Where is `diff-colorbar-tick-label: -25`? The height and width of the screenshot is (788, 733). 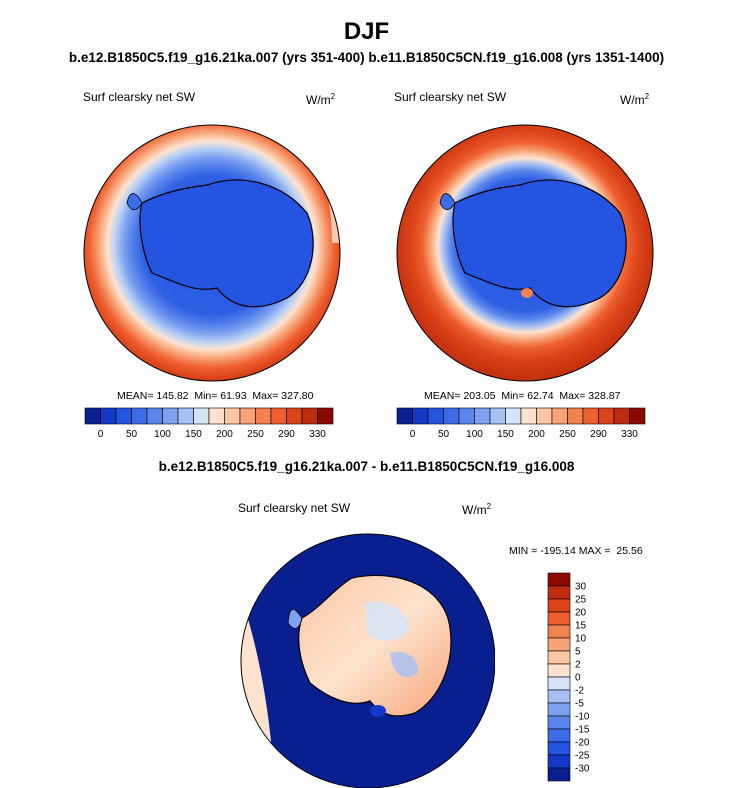 diff-colorbar-tick-label: -25 is located at coordinates (582, 756).